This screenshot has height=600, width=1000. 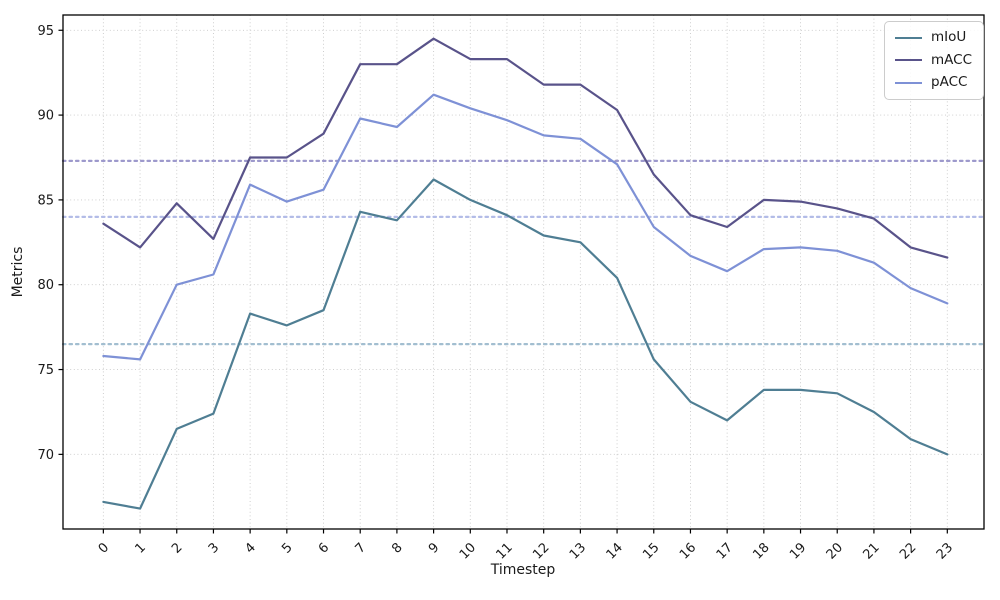 I want to click on x-tick-label: 23, so click(x=945, y=551).